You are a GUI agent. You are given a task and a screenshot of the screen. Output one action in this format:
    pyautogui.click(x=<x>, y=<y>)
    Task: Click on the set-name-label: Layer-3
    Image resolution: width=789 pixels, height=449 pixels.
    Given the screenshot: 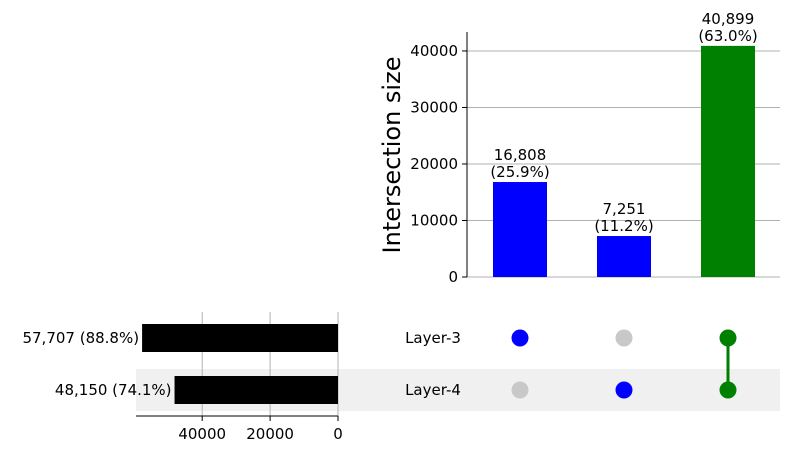 What is the action you would take?
    pyautogui.click(x=433, y=338)
    